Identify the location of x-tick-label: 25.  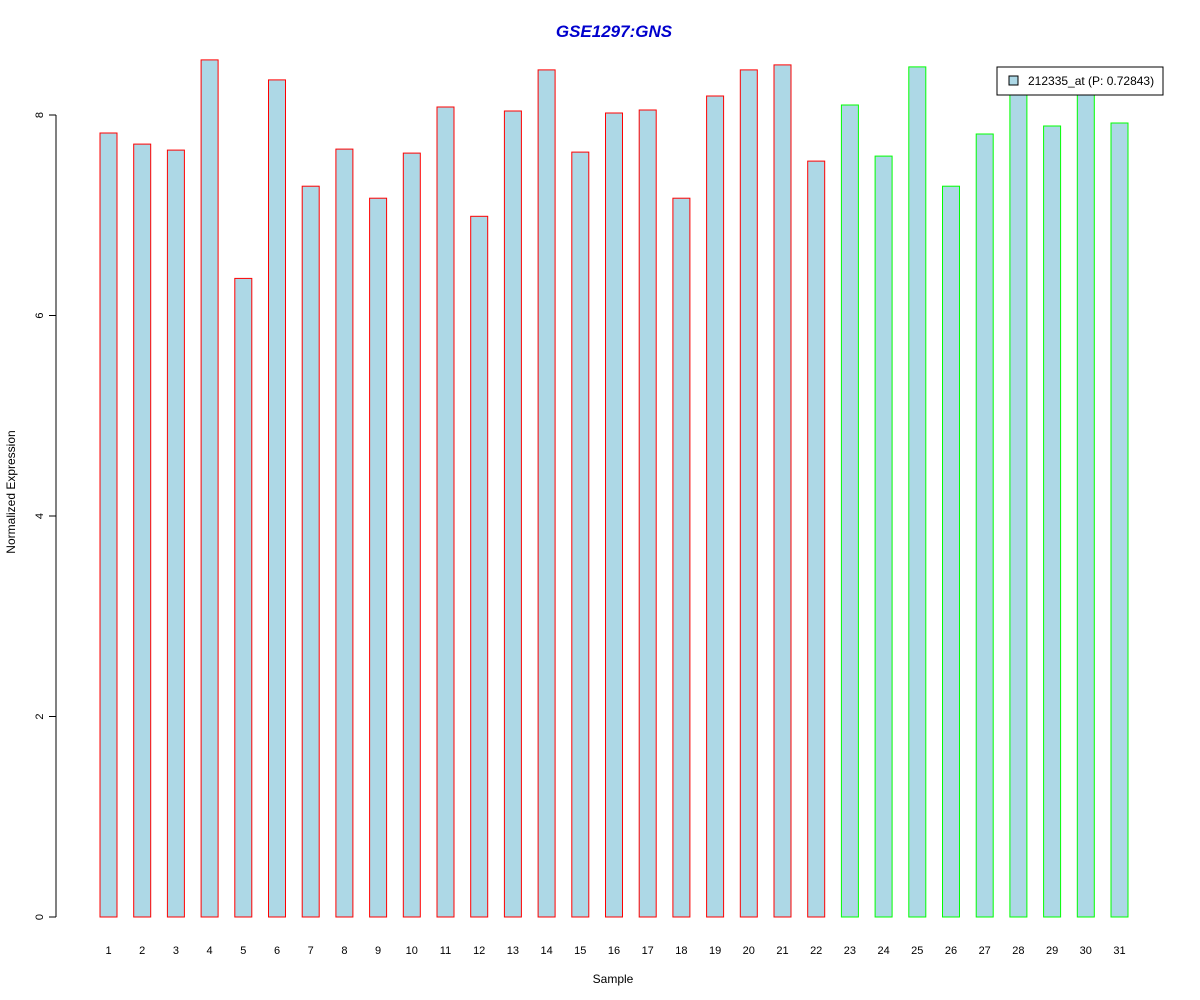
(917, 951).